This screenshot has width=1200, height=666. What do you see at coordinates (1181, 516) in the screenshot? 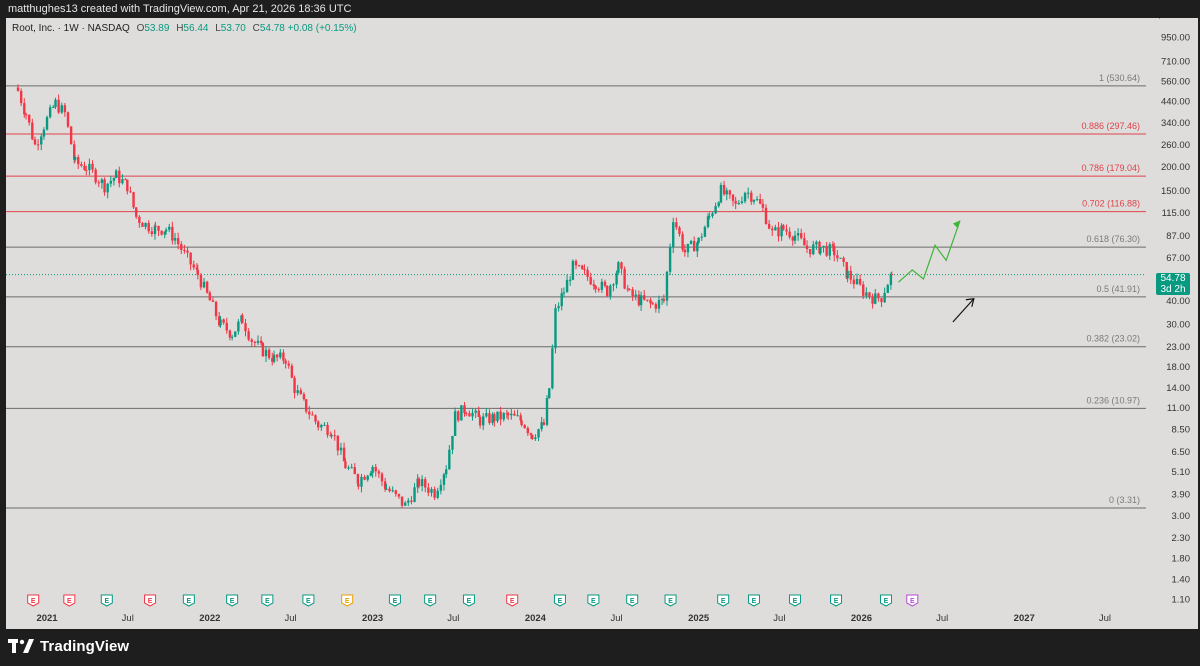
I see `price-axis-tick: 3.00` at bounding box center [1181, 516].